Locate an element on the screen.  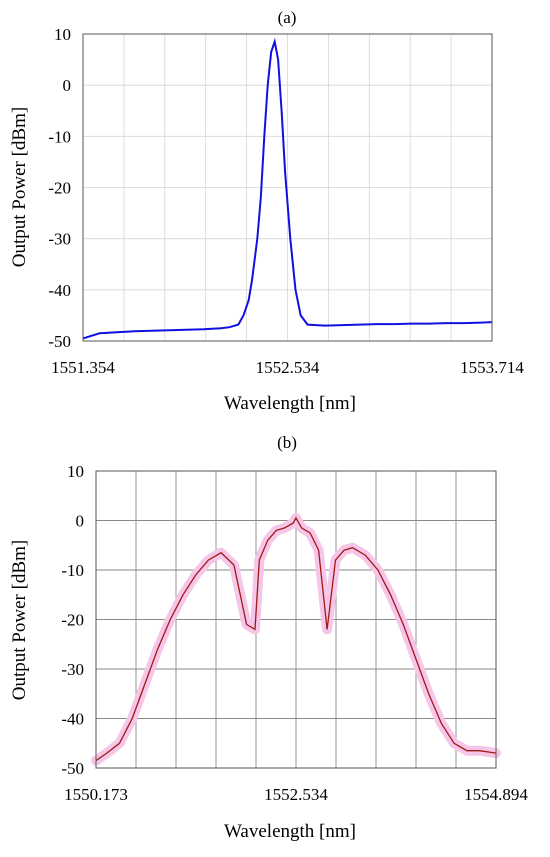
x-axis-label-a: Wavelength [nm] is located at coordinates (290, 403).